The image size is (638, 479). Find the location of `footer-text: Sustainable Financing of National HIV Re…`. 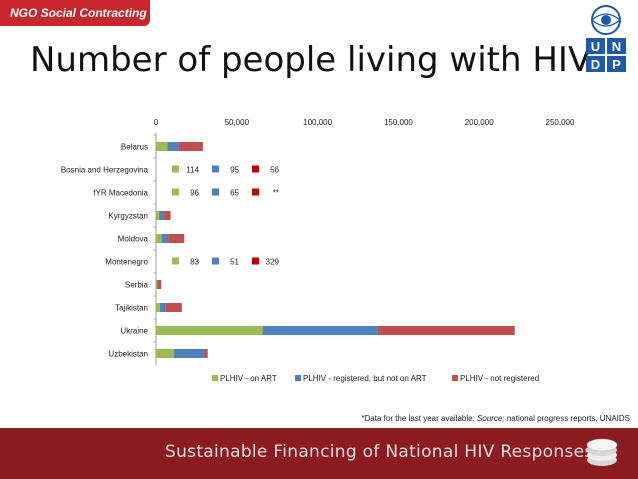

footer-text: Sustainable Financing of National HIV Re… is located at coordinates (379, 452).